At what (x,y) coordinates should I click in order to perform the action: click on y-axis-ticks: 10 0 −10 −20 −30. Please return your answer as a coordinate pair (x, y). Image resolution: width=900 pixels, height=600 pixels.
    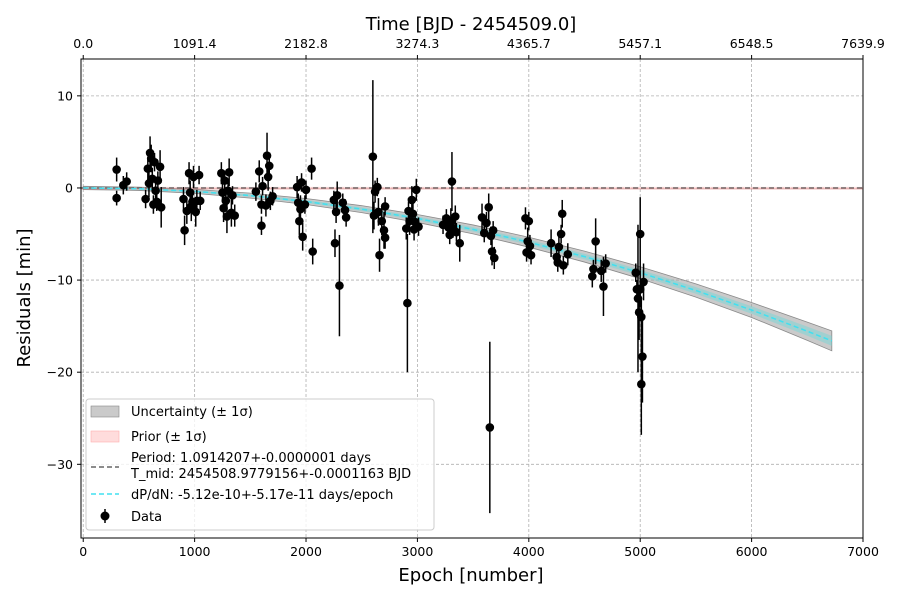
    Looking at the image, I should click on (64, 280).